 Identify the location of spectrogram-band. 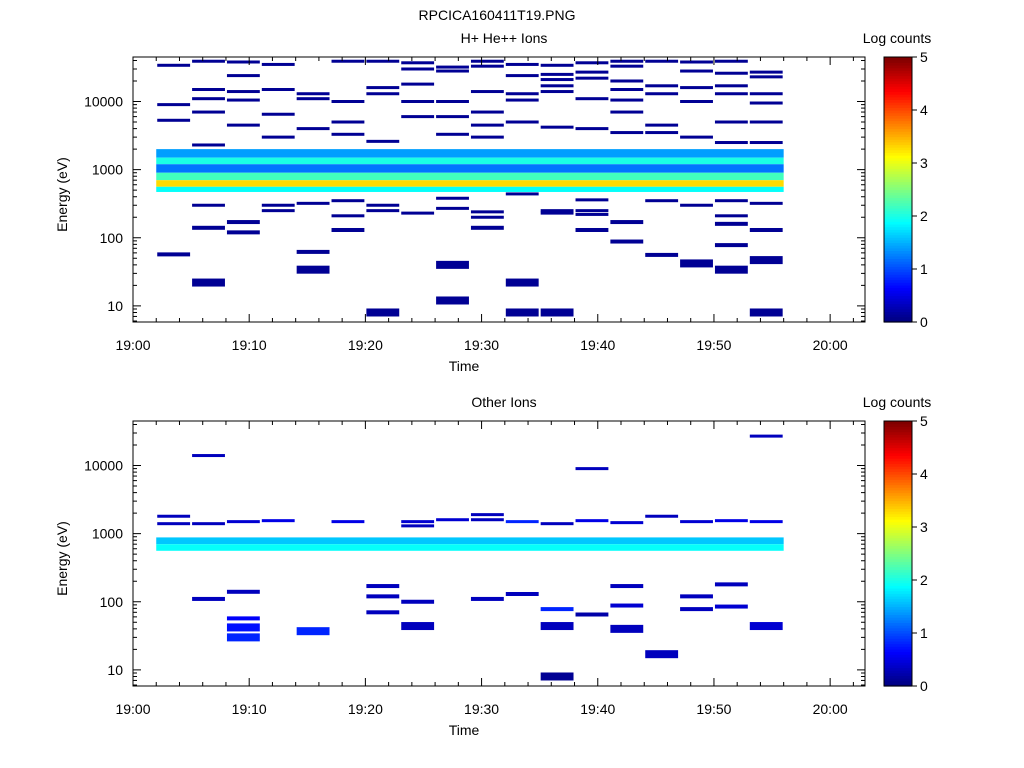
(470, 168).